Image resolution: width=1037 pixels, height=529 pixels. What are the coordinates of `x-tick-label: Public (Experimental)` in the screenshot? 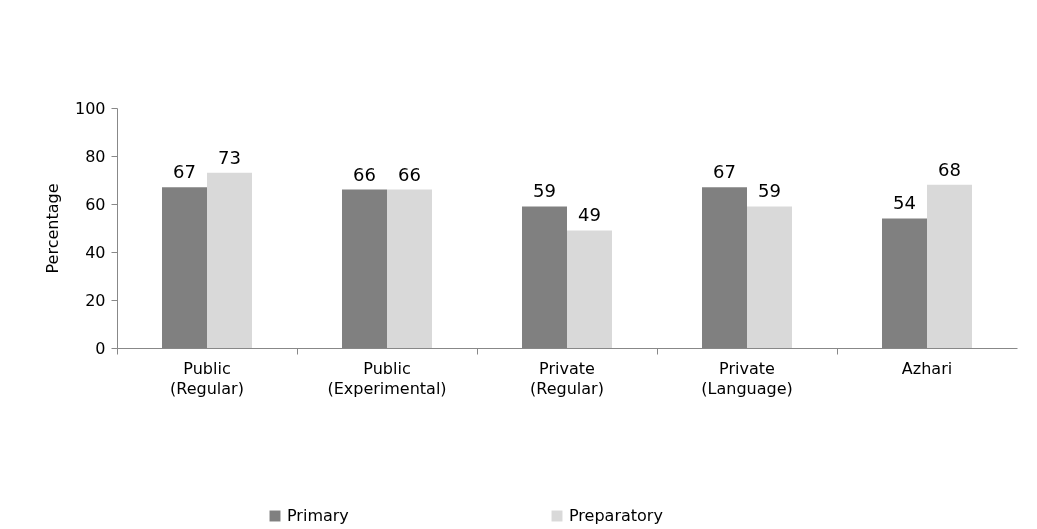 It's located at (387, 378).